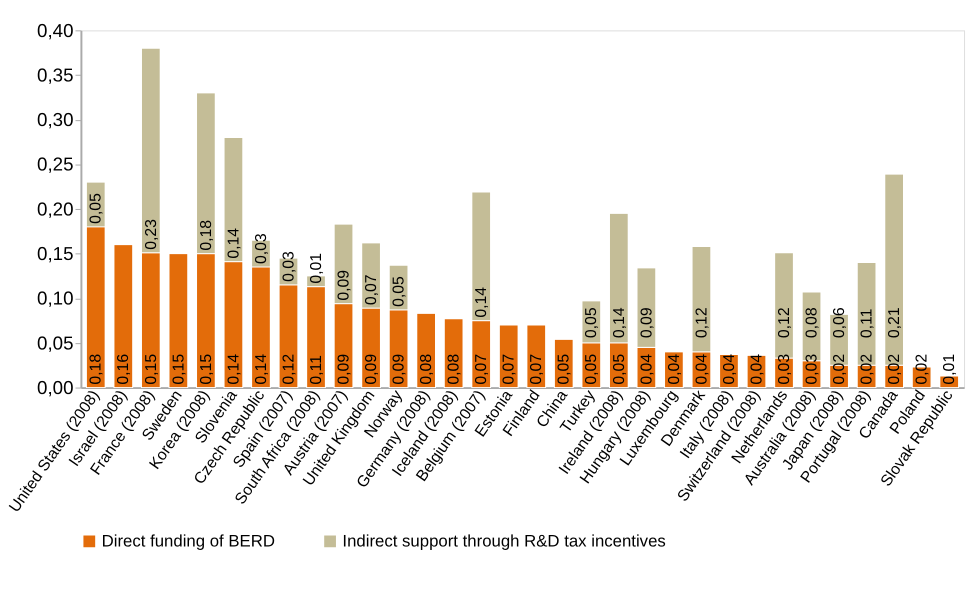 The image size is (969, 592). Describe the element at coordinates (55, 253) in the screenshot. I see `y-tick-label: 0,15` at that location.